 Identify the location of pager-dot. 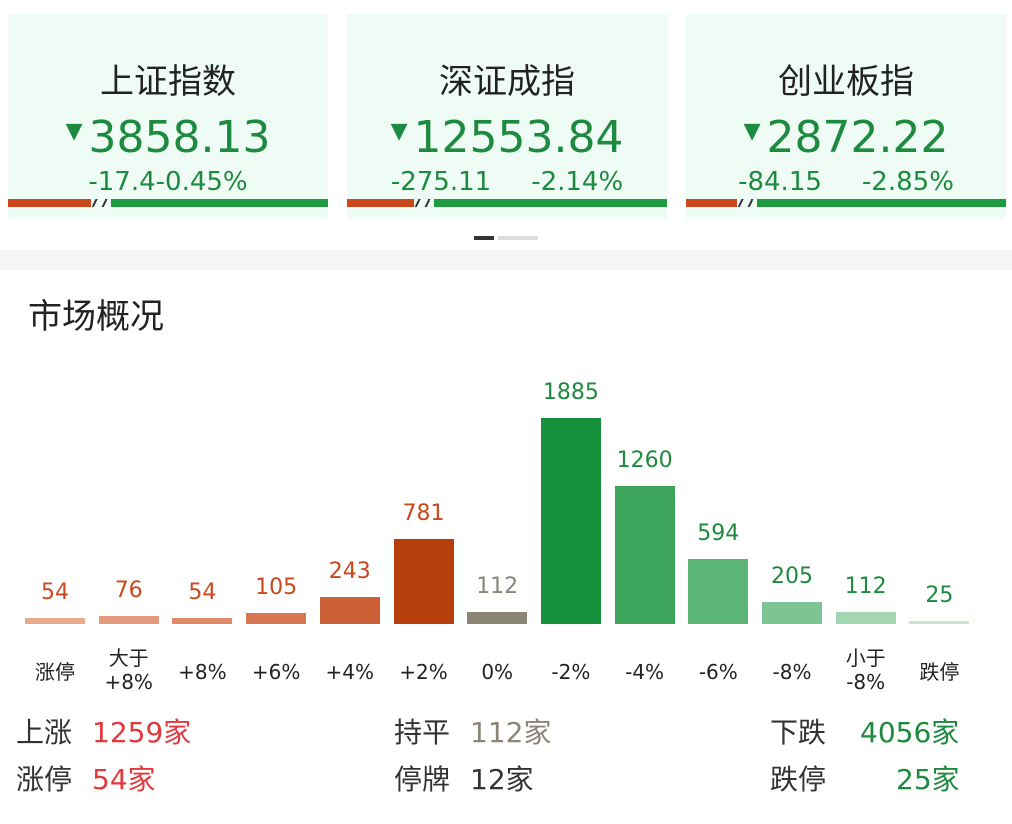
(518, 238).